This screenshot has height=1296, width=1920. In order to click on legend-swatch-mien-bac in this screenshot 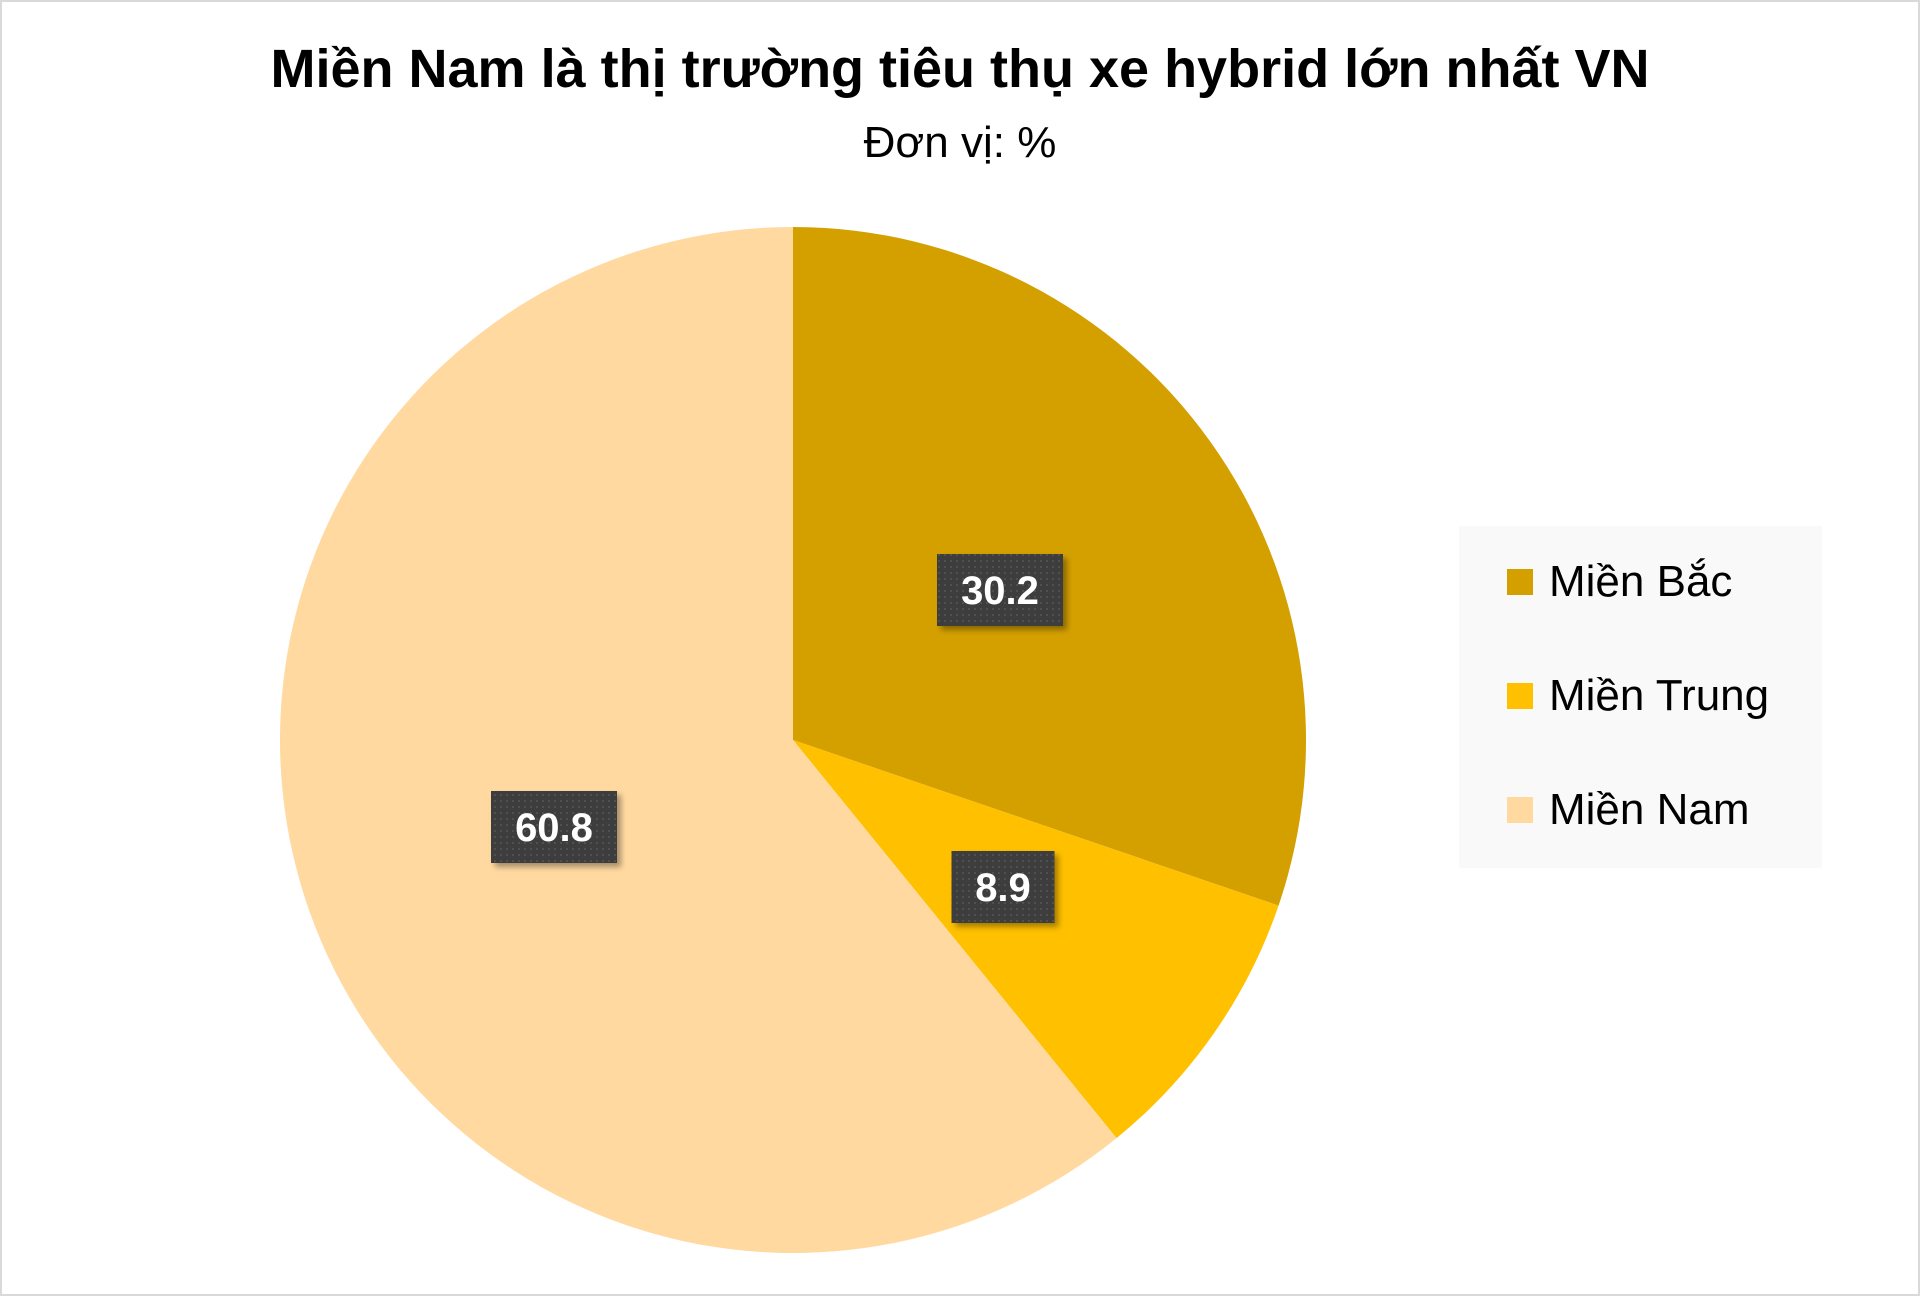, I will do `click(1520, 582)`.